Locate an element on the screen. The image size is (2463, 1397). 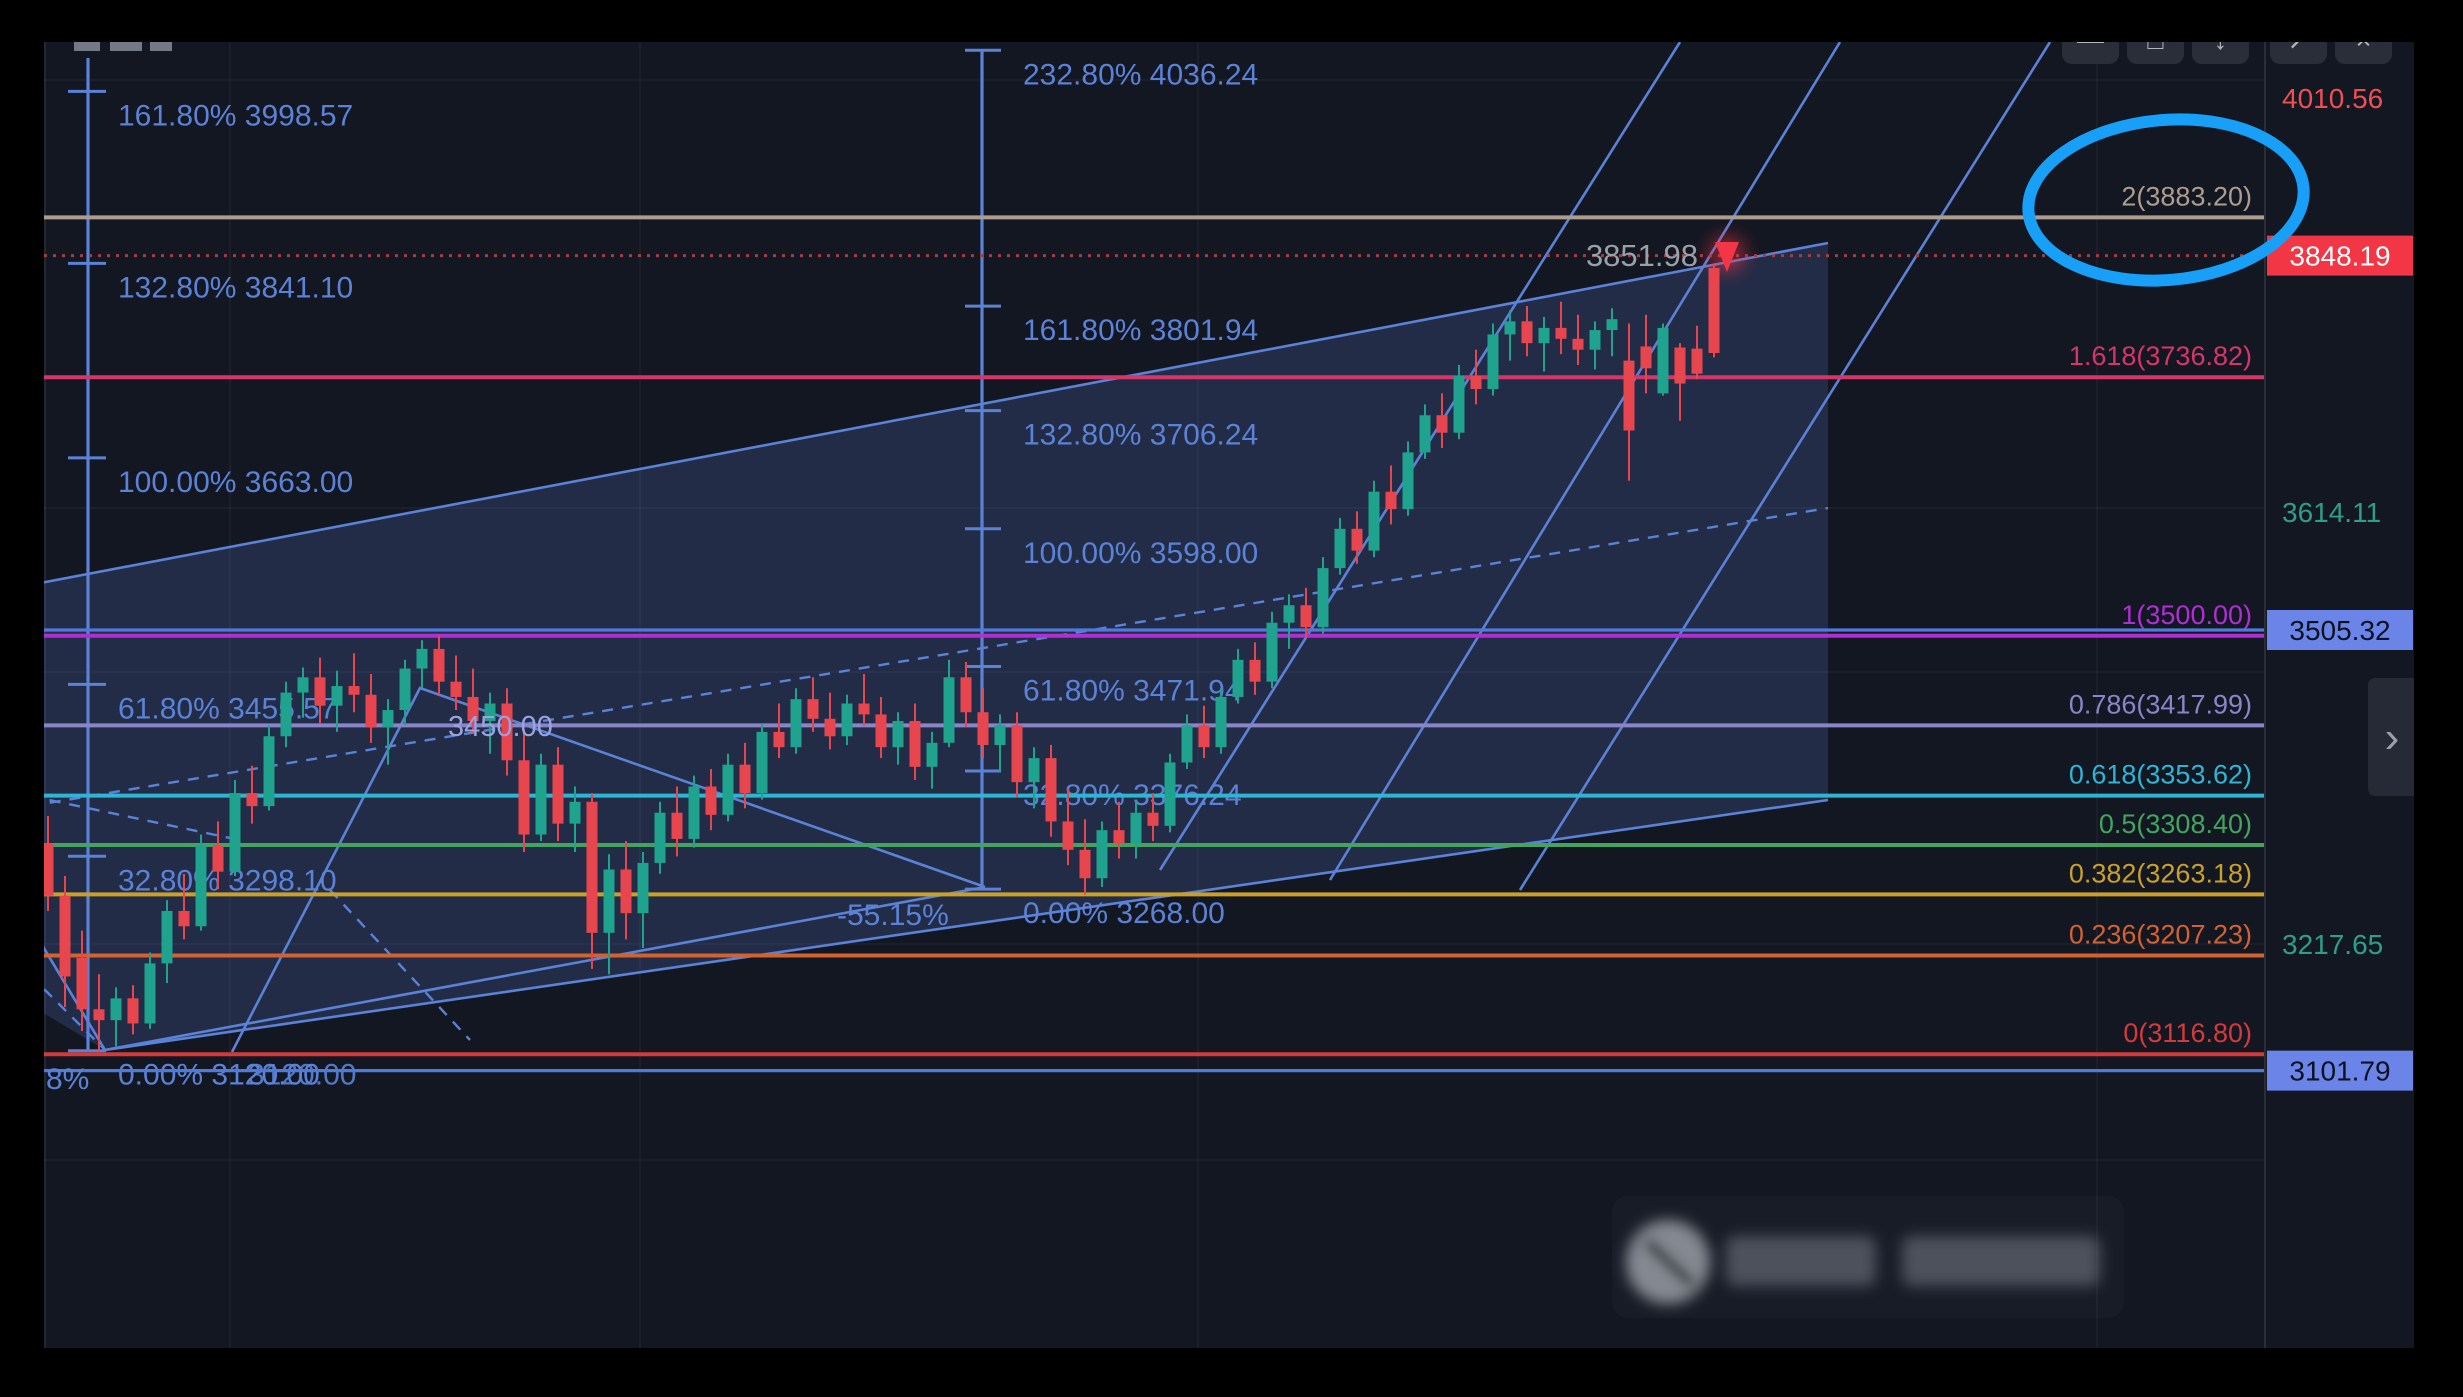
toolbar-button-scroll-down: ↓ is located at coordinates (2220, 53).